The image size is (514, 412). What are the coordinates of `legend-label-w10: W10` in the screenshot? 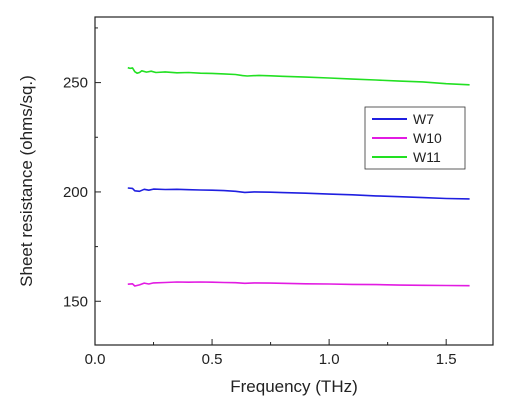 It's located at (427, 138).